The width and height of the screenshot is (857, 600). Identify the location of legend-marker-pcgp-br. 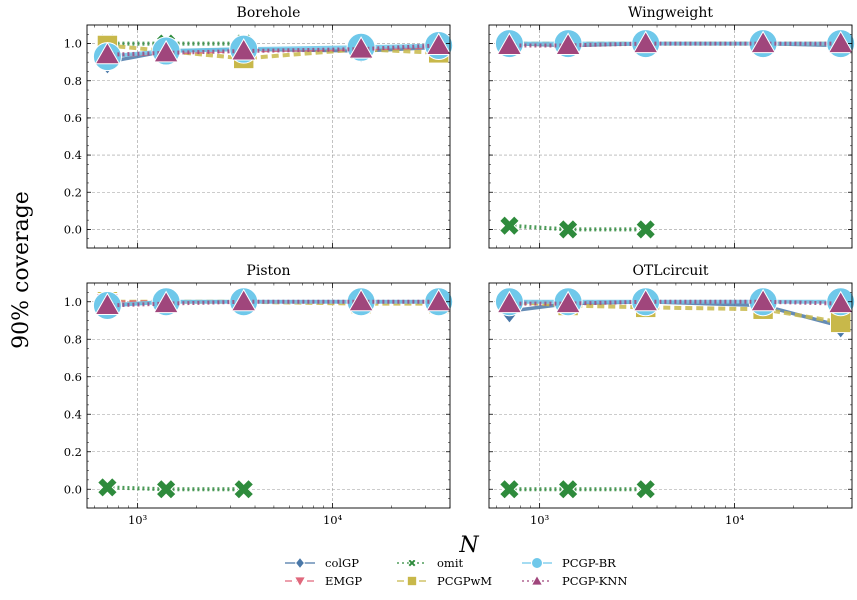
(537, 563).